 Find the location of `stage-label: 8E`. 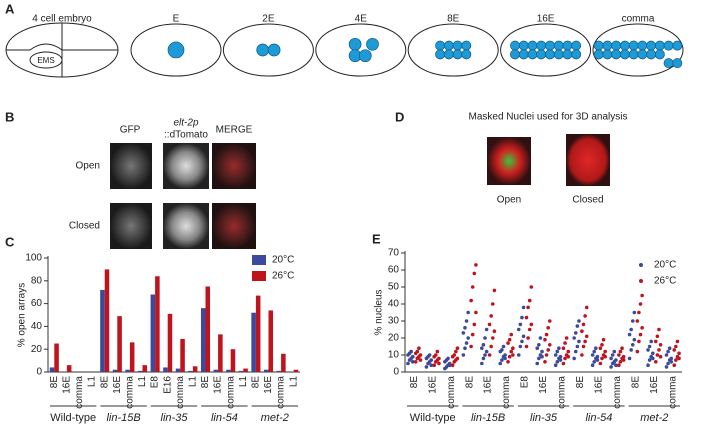

stage-label: 8E is located at coordinates (453, 19).